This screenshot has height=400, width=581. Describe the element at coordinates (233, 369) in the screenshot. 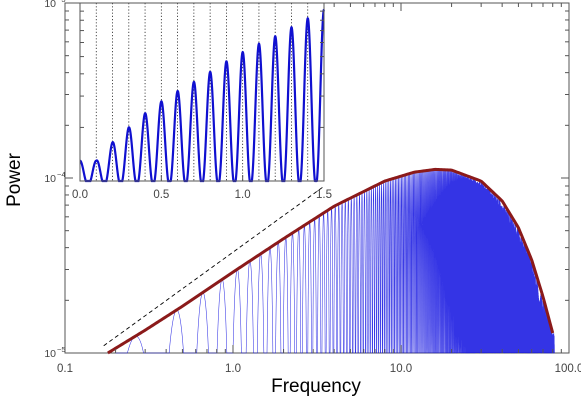

I see `x-tick-label: 1.0` at that location.